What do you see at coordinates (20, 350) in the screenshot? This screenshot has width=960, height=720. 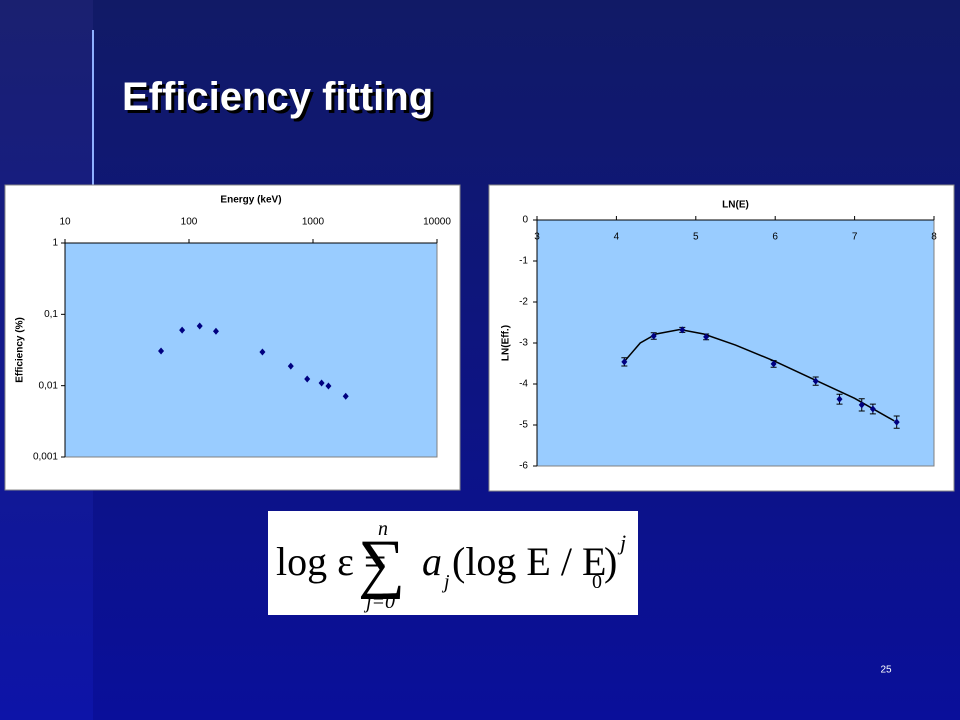 I see `y-axis-title: Efficiency (%)` at bounding box center [20, 350].